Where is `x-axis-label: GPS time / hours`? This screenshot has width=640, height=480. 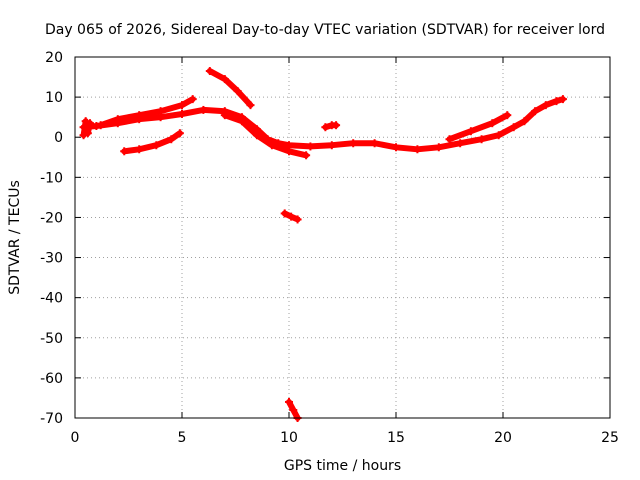
x-axis-label: GPS time / hours is located at coordinates (342, 466).